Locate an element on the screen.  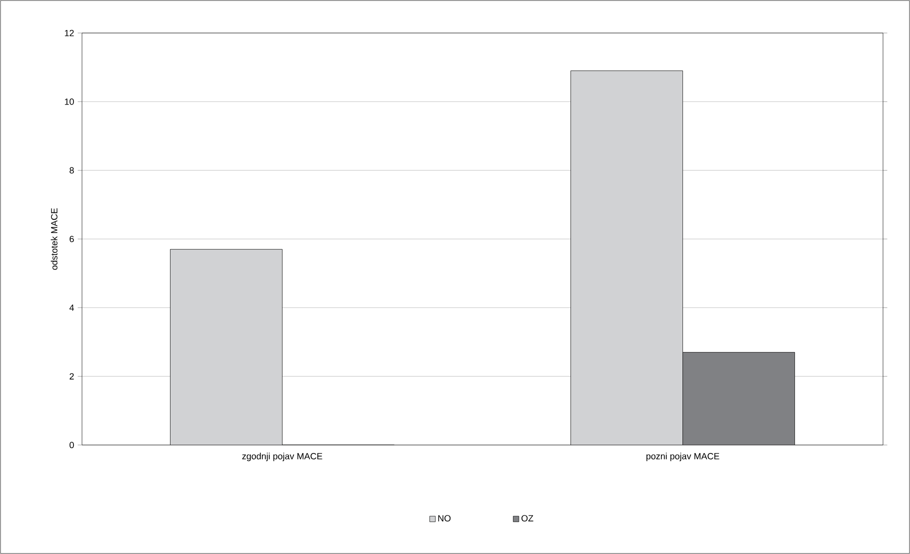
legend-label: NO is located at coordinates (444, 518).